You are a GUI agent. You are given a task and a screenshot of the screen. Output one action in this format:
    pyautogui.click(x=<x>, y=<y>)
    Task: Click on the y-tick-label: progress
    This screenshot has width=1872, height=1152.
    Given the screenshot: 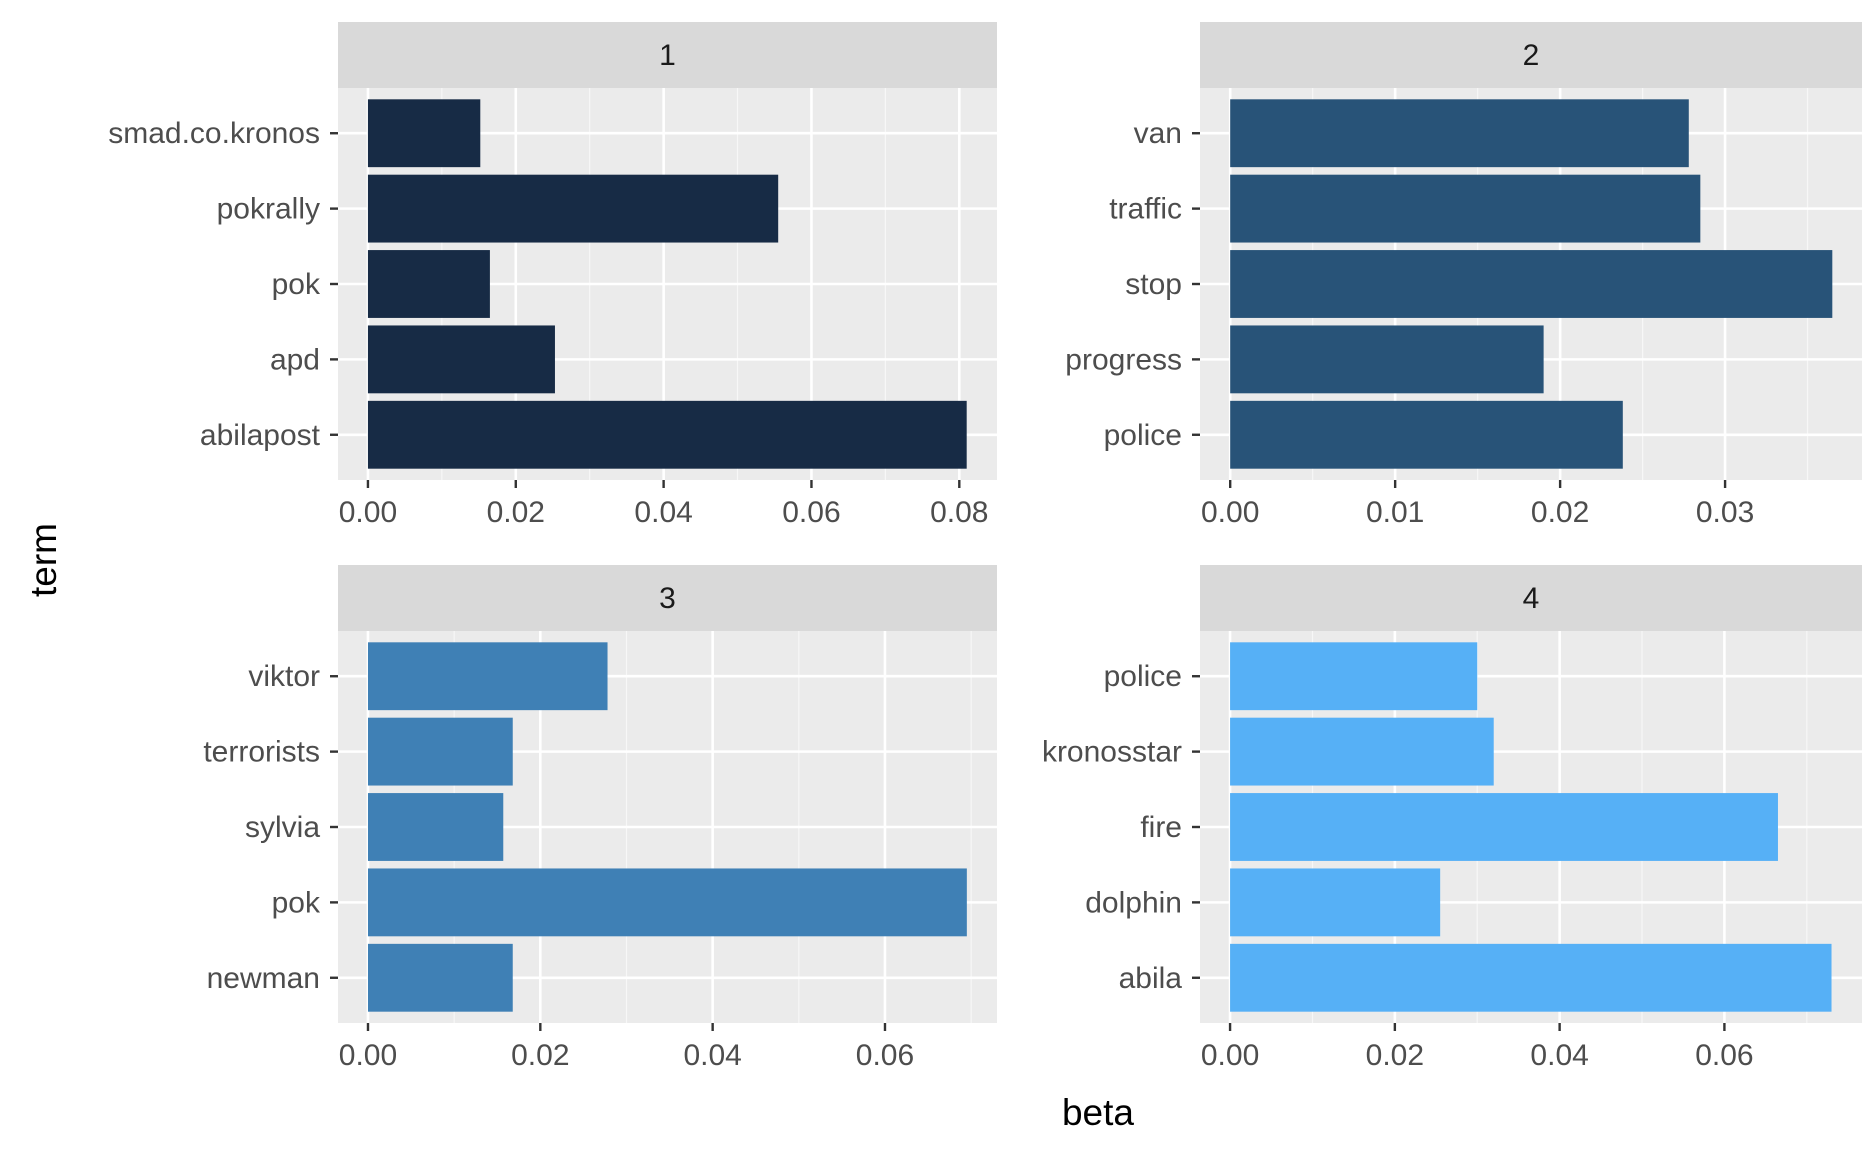 What is the action you would take?
    pyautogui.click(x=1123, y=359)
    